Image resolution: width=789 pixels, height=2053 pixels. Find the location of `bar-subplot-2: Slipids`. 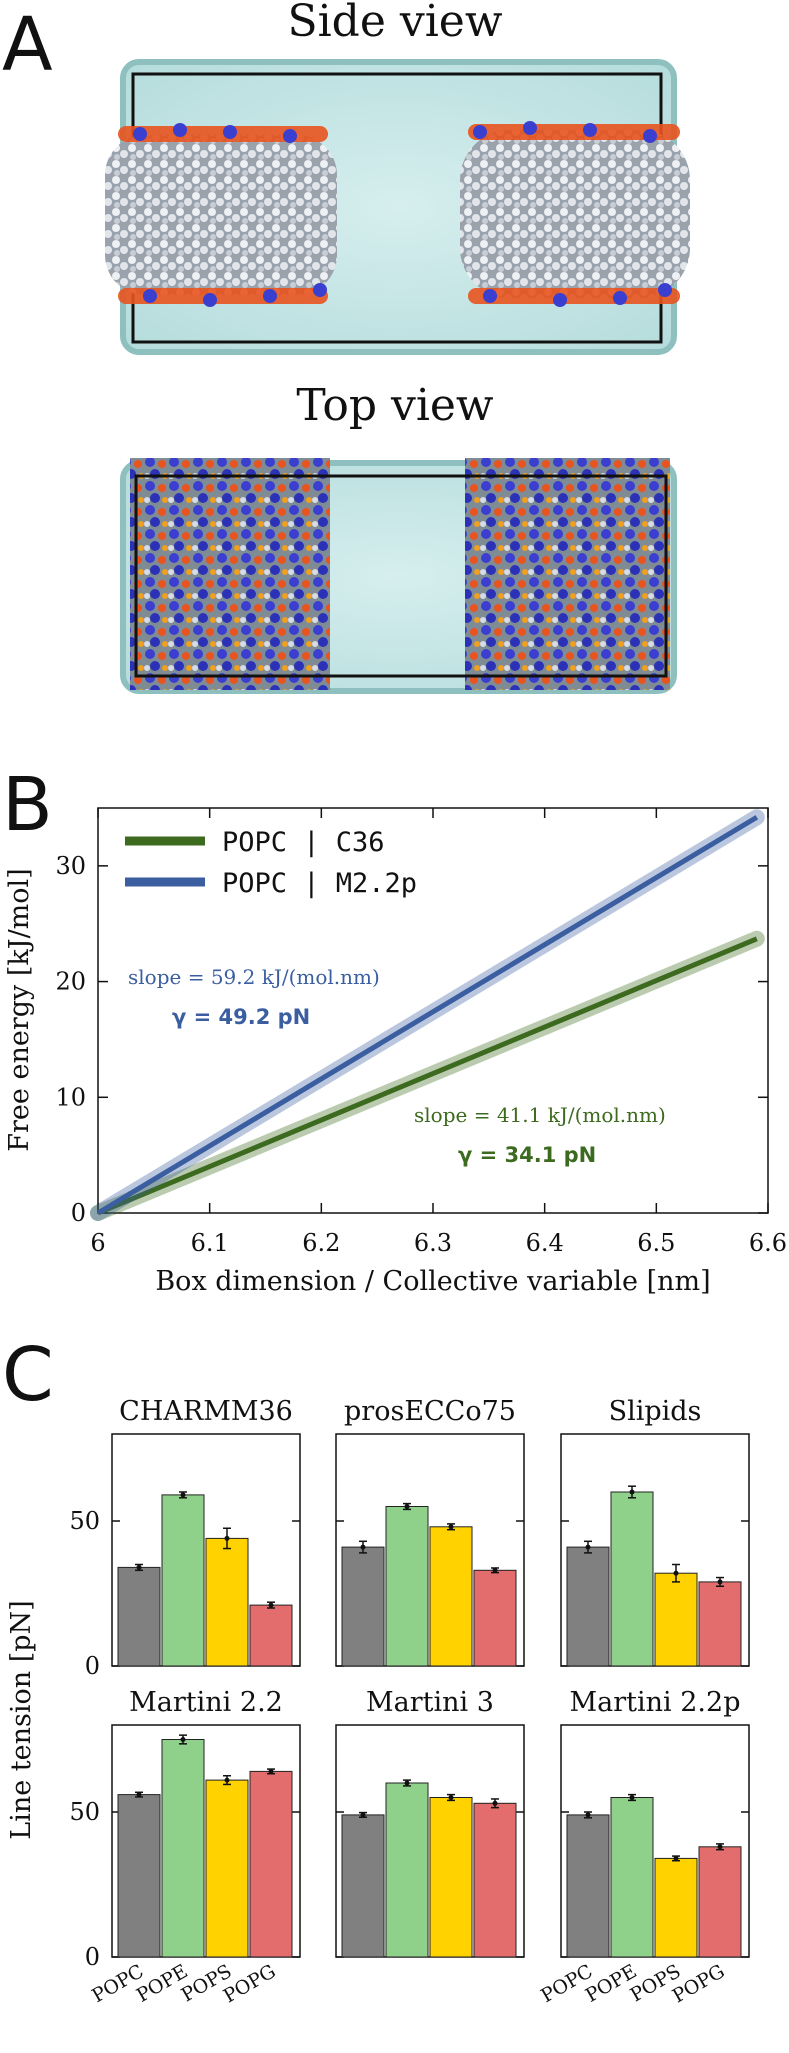

bar-subplot-2: Slipids is located at coordinates (655, 1531).